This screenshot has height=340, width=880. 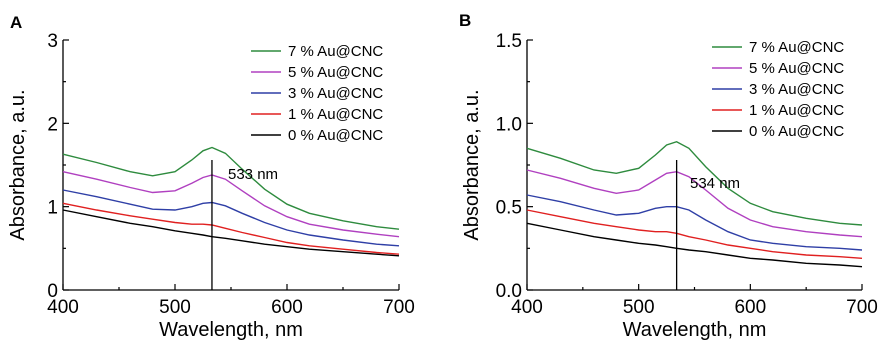 What do you see at coordinates (509, 208) in the screenshot?
I see `y-tick-label: 0.5` at bounding box center [509, 208].